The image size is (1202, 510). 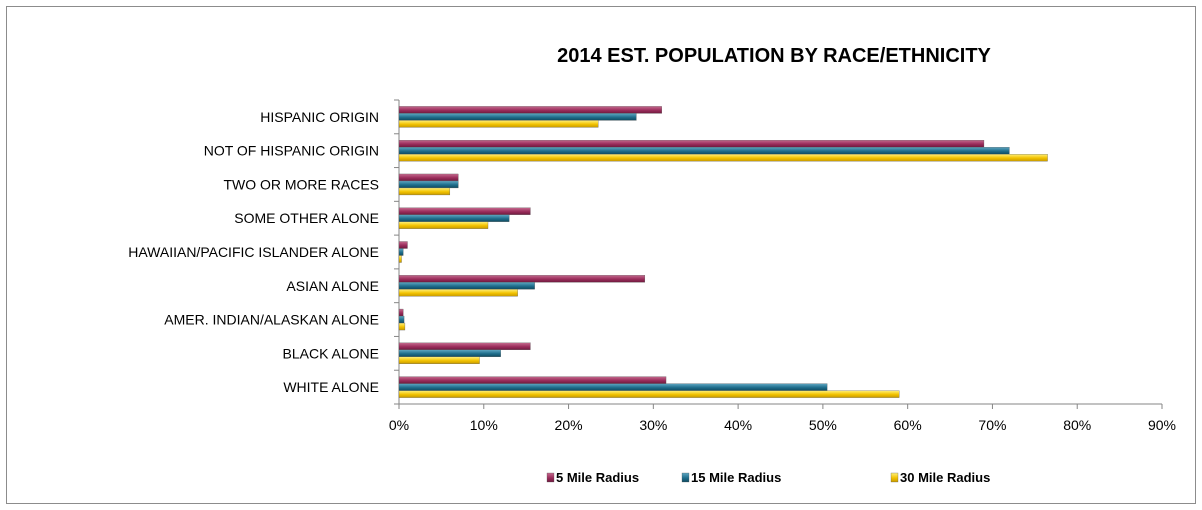 I want to click on x-tick-label: 90%, so click(x=1162, y=425).